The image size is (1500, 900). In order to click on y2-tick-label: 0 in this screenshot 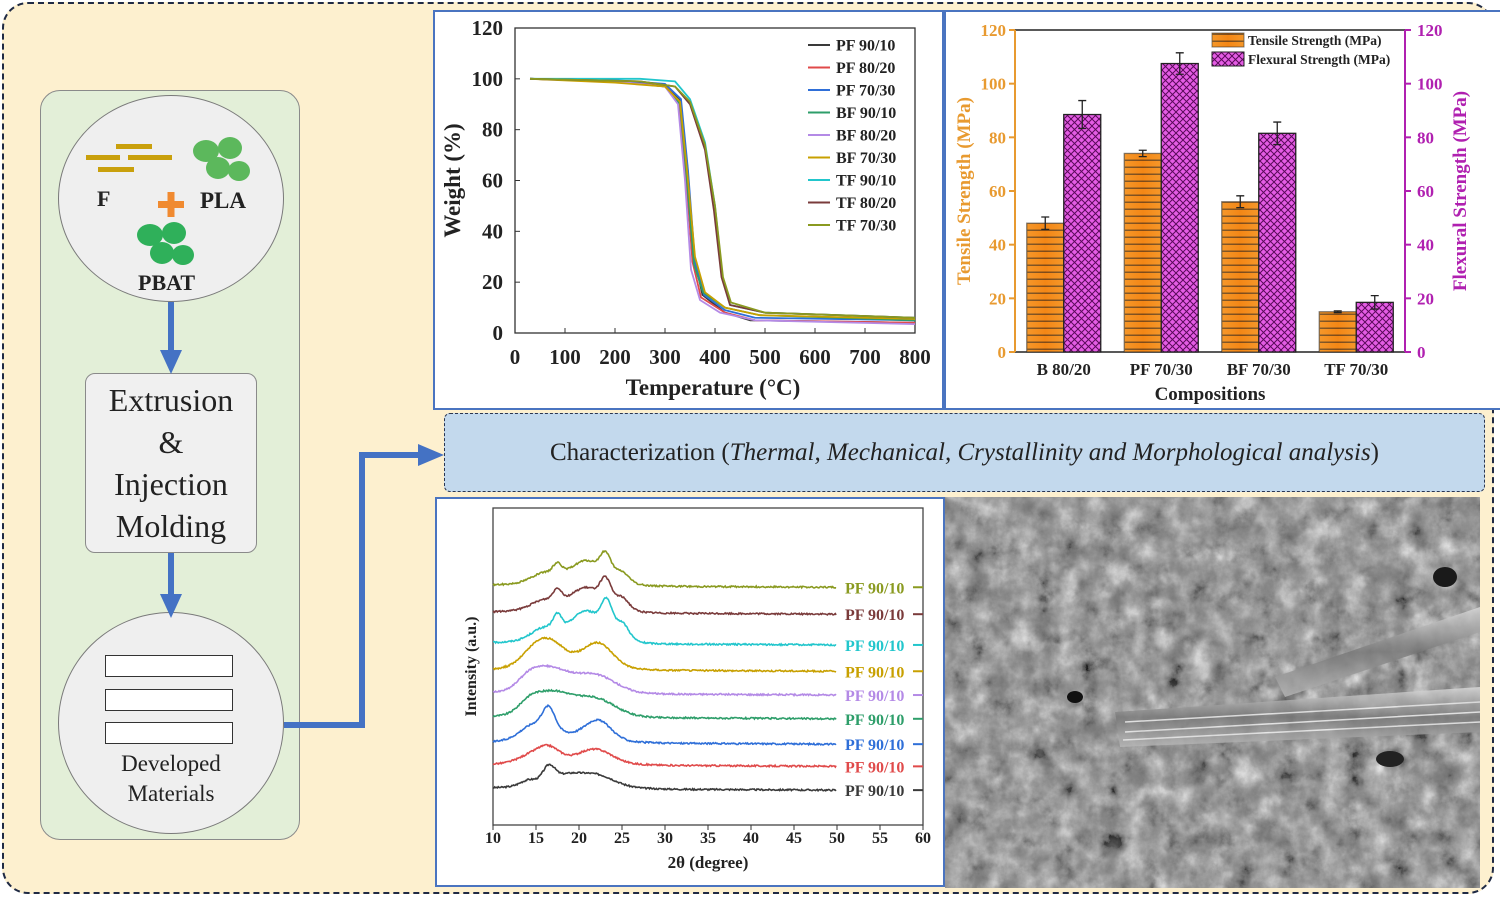, I will do `click(1421, 352)`.